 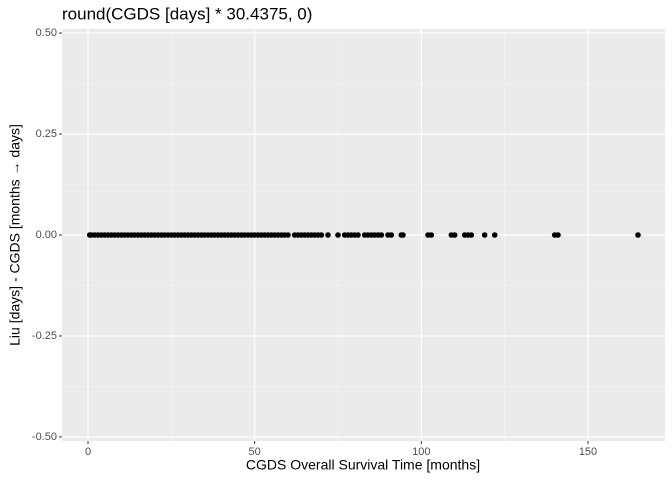 I want to click on x-axis-title: CGDS Overall Survival Time [months], so click(x=363, y=465).